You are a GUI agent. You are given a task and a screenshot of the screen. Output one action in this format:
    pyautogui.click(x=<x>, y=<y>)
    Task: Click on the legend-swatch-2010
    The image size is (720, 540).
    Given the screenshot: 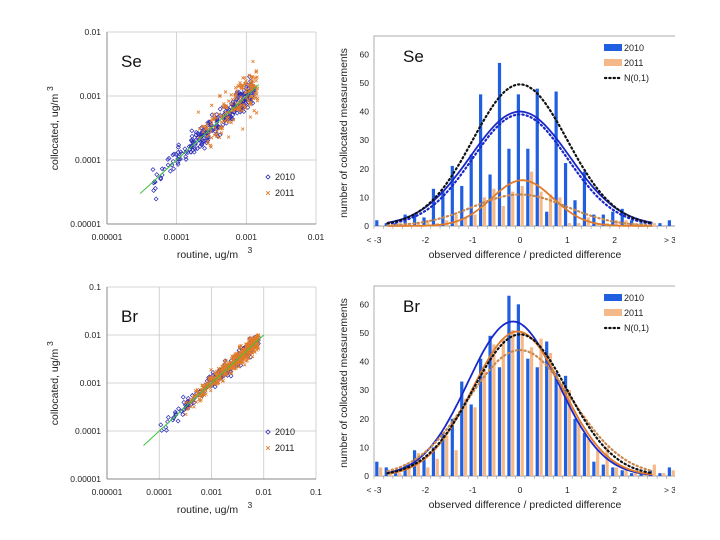 What is the action you would take?
    pyautogui.click(x=613, y=297)
    